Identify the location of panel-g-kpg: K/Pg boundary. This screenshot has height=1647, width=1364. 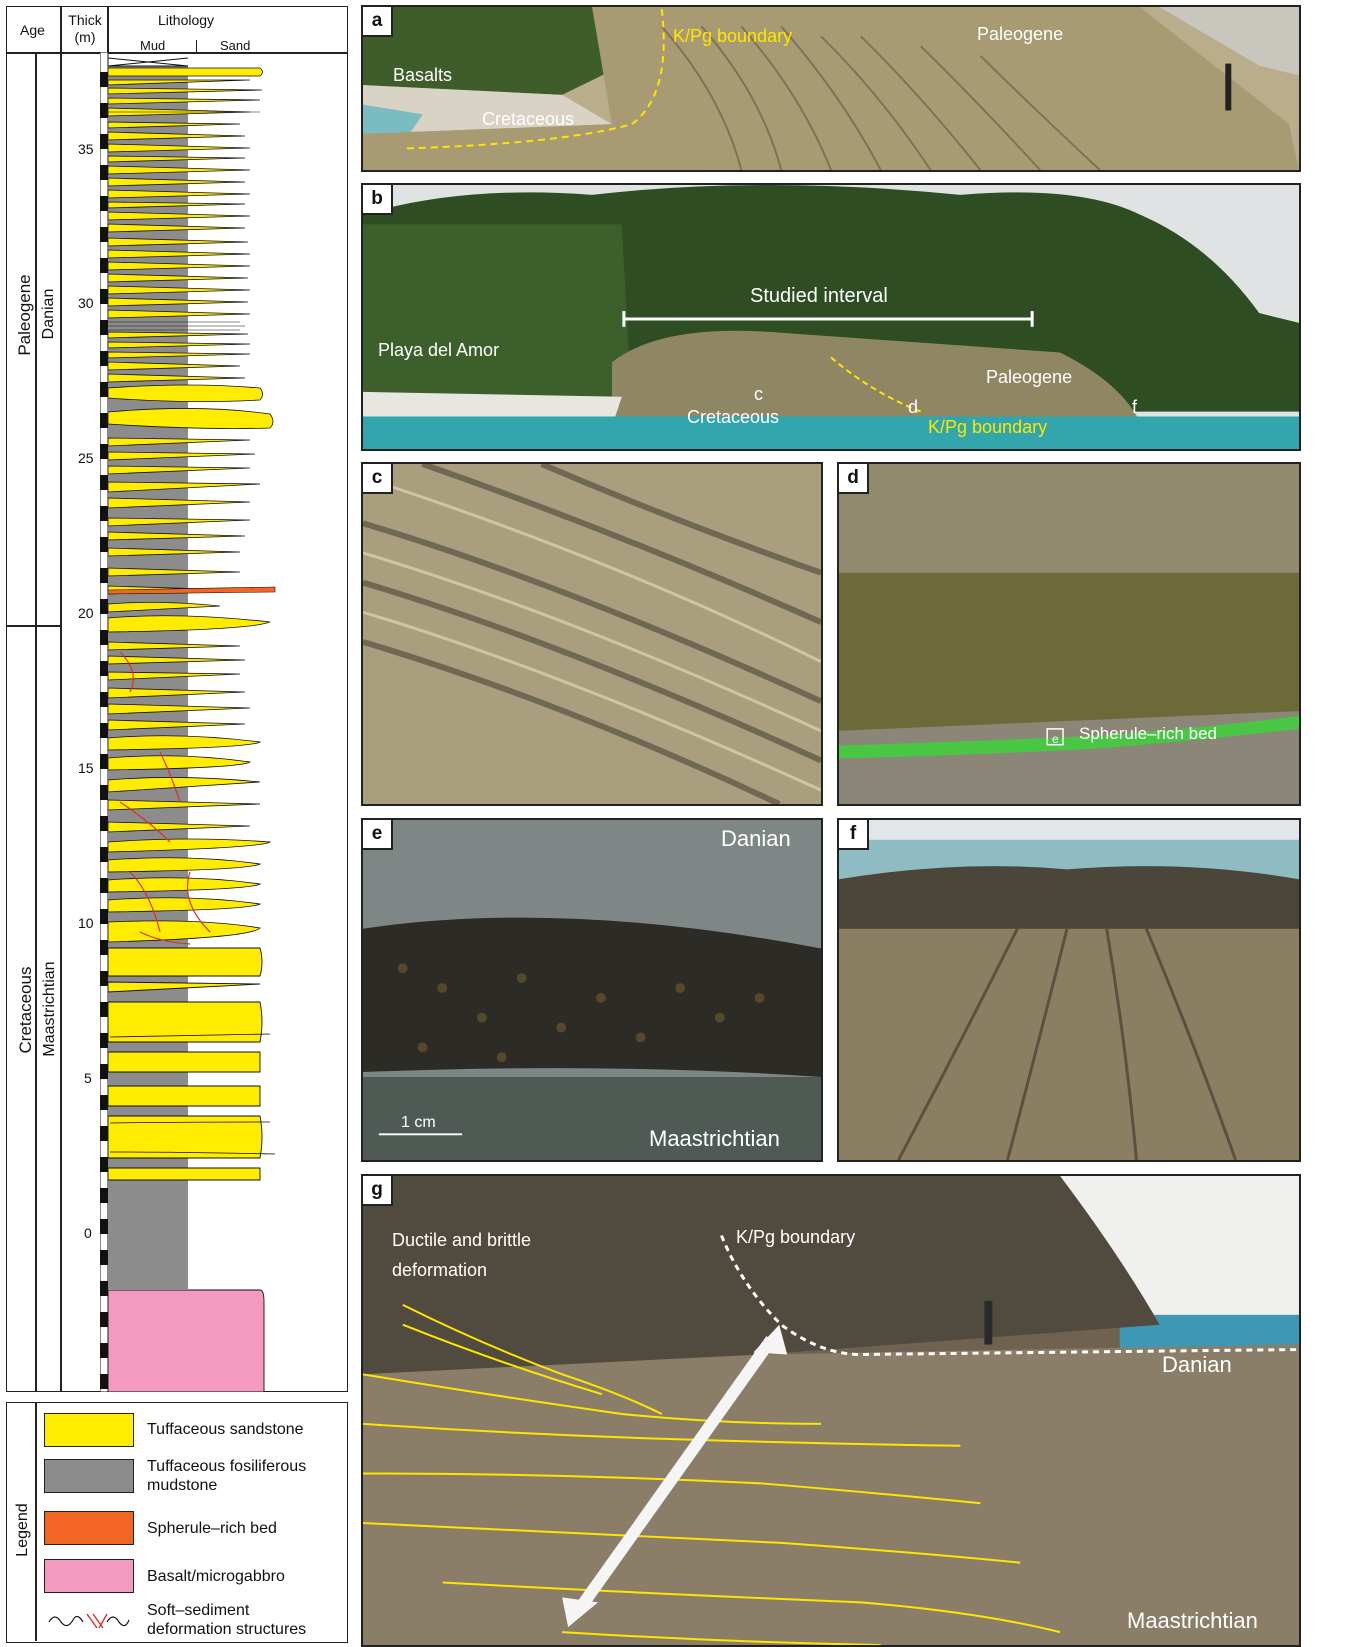
(796, 1237).